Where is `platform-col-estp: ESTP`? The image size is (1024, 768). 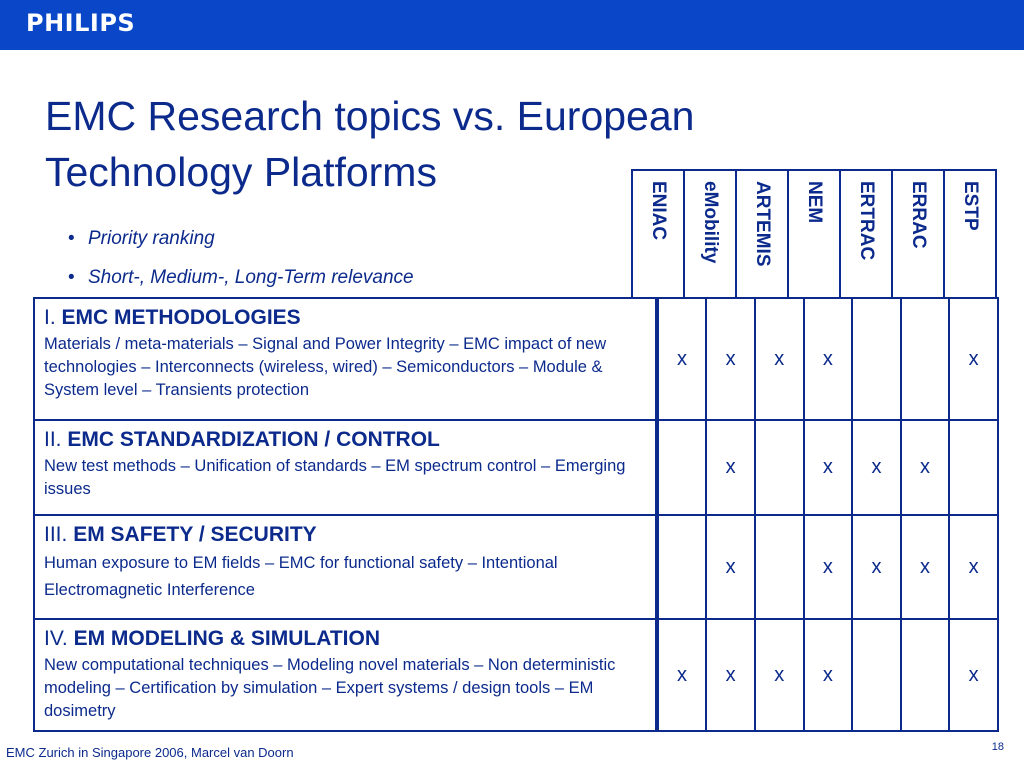
platform-col-estp: ESTP is located at coordinates (970, 206).